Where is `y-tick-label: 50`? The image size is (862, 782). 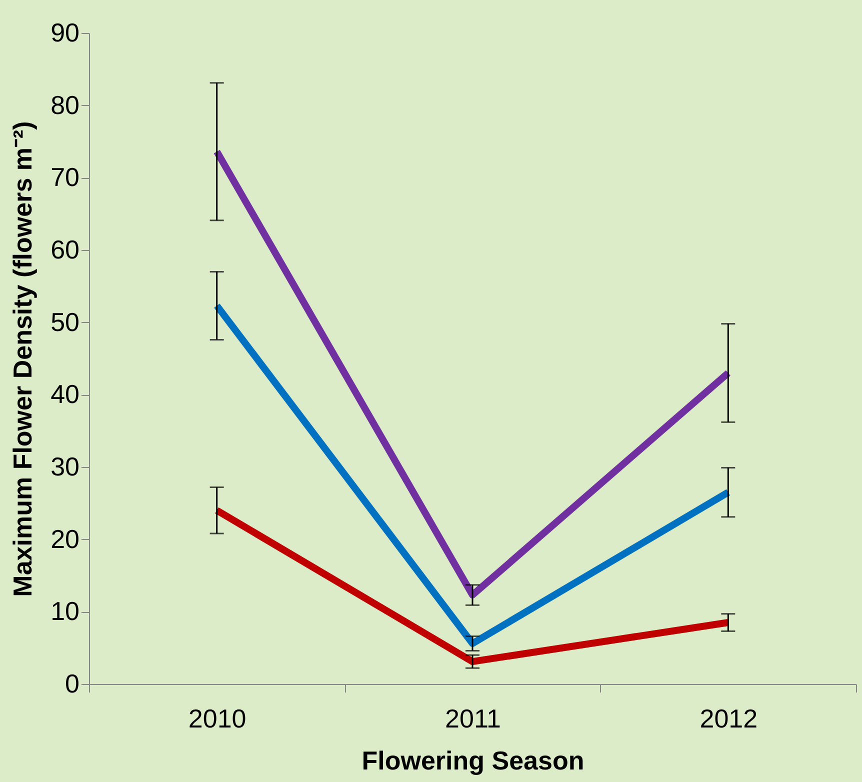 y-tick-label: 50 is located at coordinates (65, 321).